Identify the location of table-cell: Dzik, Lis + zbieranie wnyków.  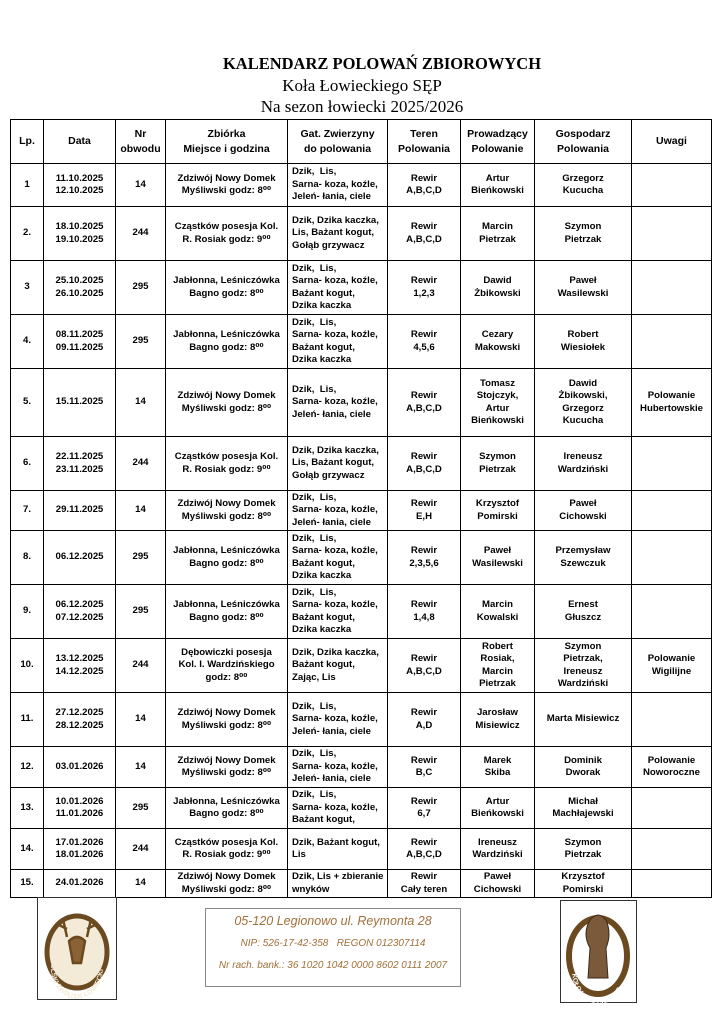
(337, 883).